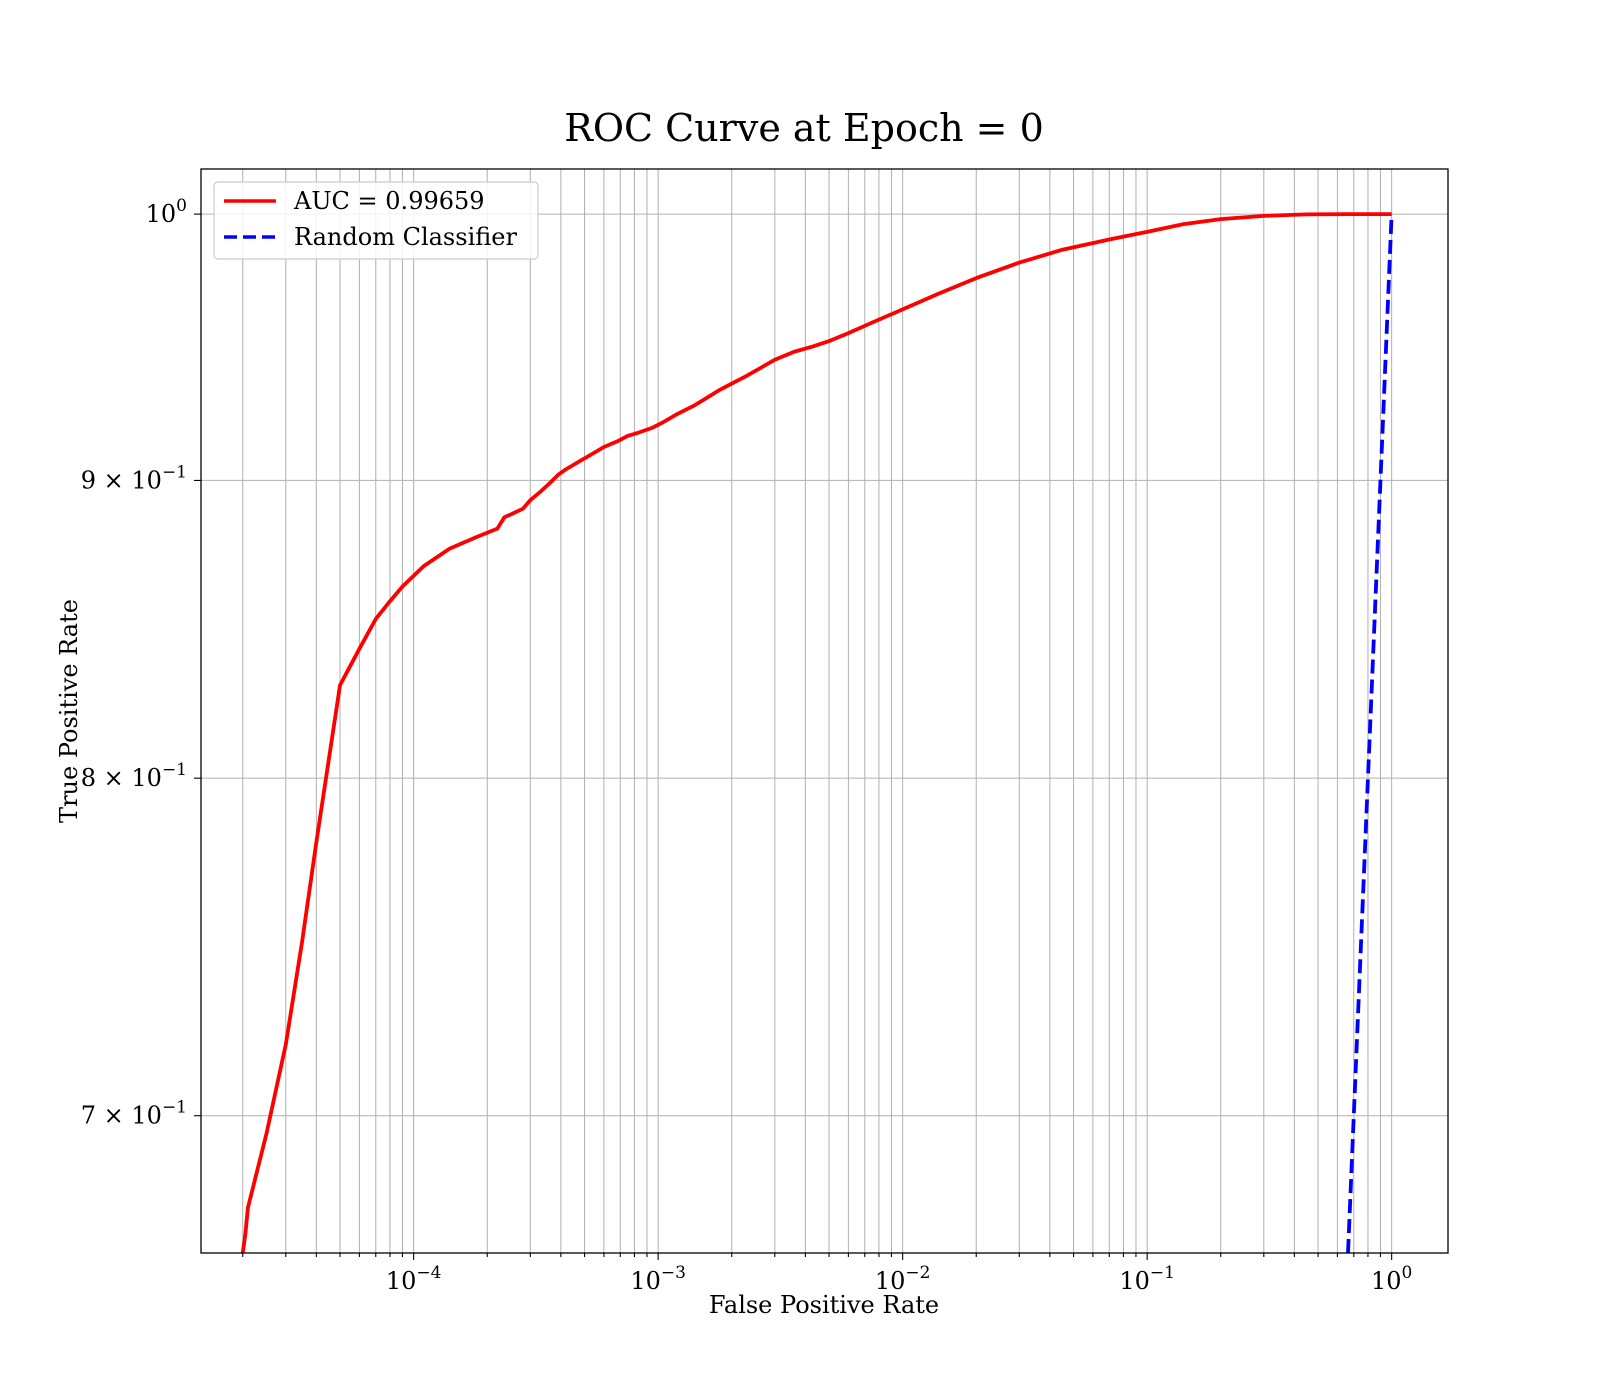 This screenshot has width=1600, height=1400. I want to click on random-classifier-line, so click(1370, 734).